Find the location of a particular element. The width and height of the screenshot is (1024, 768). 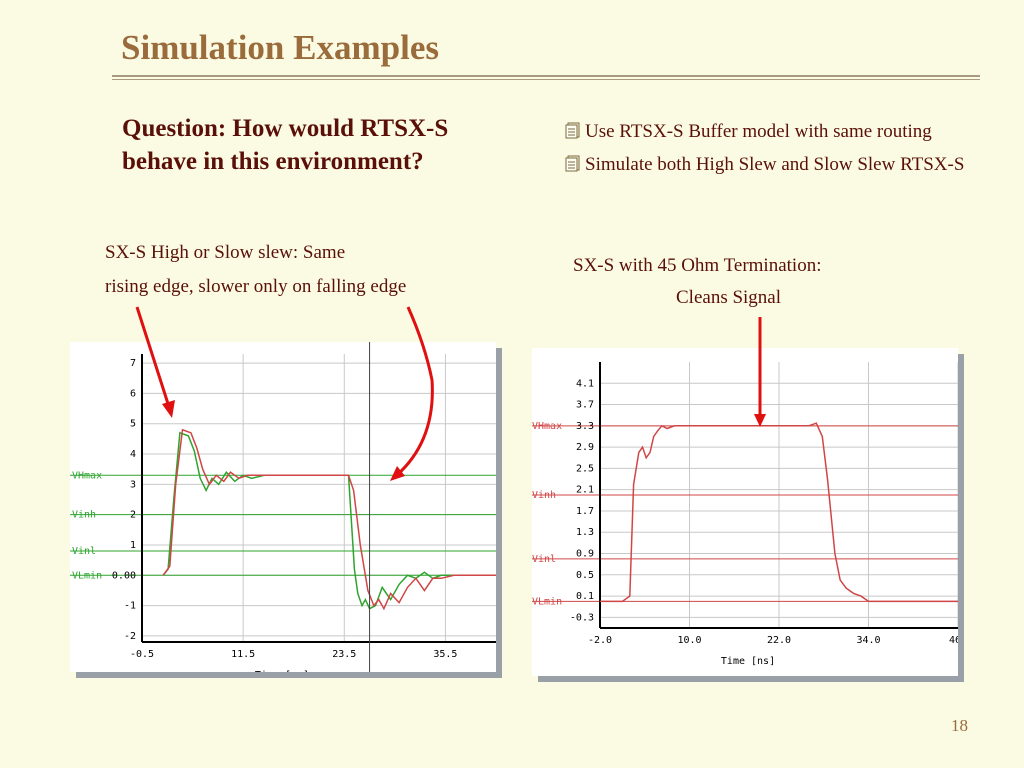

x-tick-label: 34.0 is located at coordinates (868, 640).